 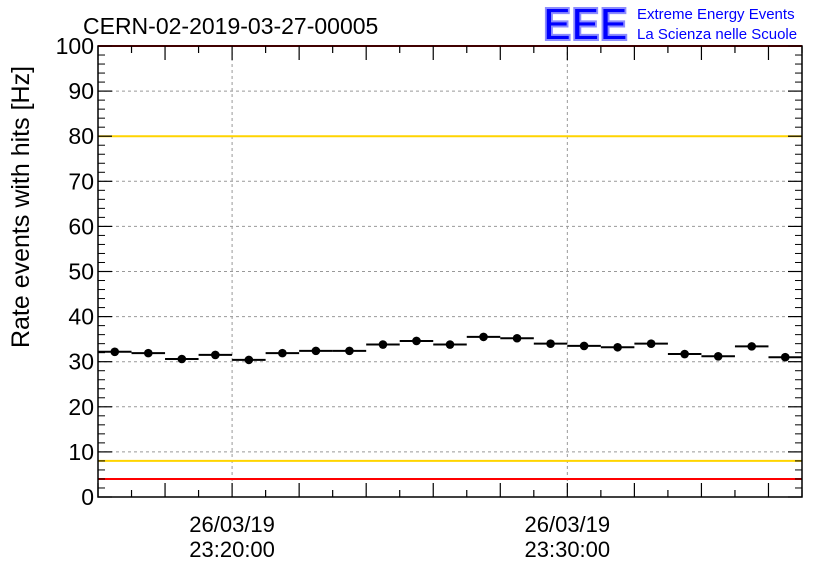 What do you see at coordinates (230, 26) in the screenshot?
I see `chart-title: CERN-02-2019-03-27-00005` at bounding box center [230, 26].